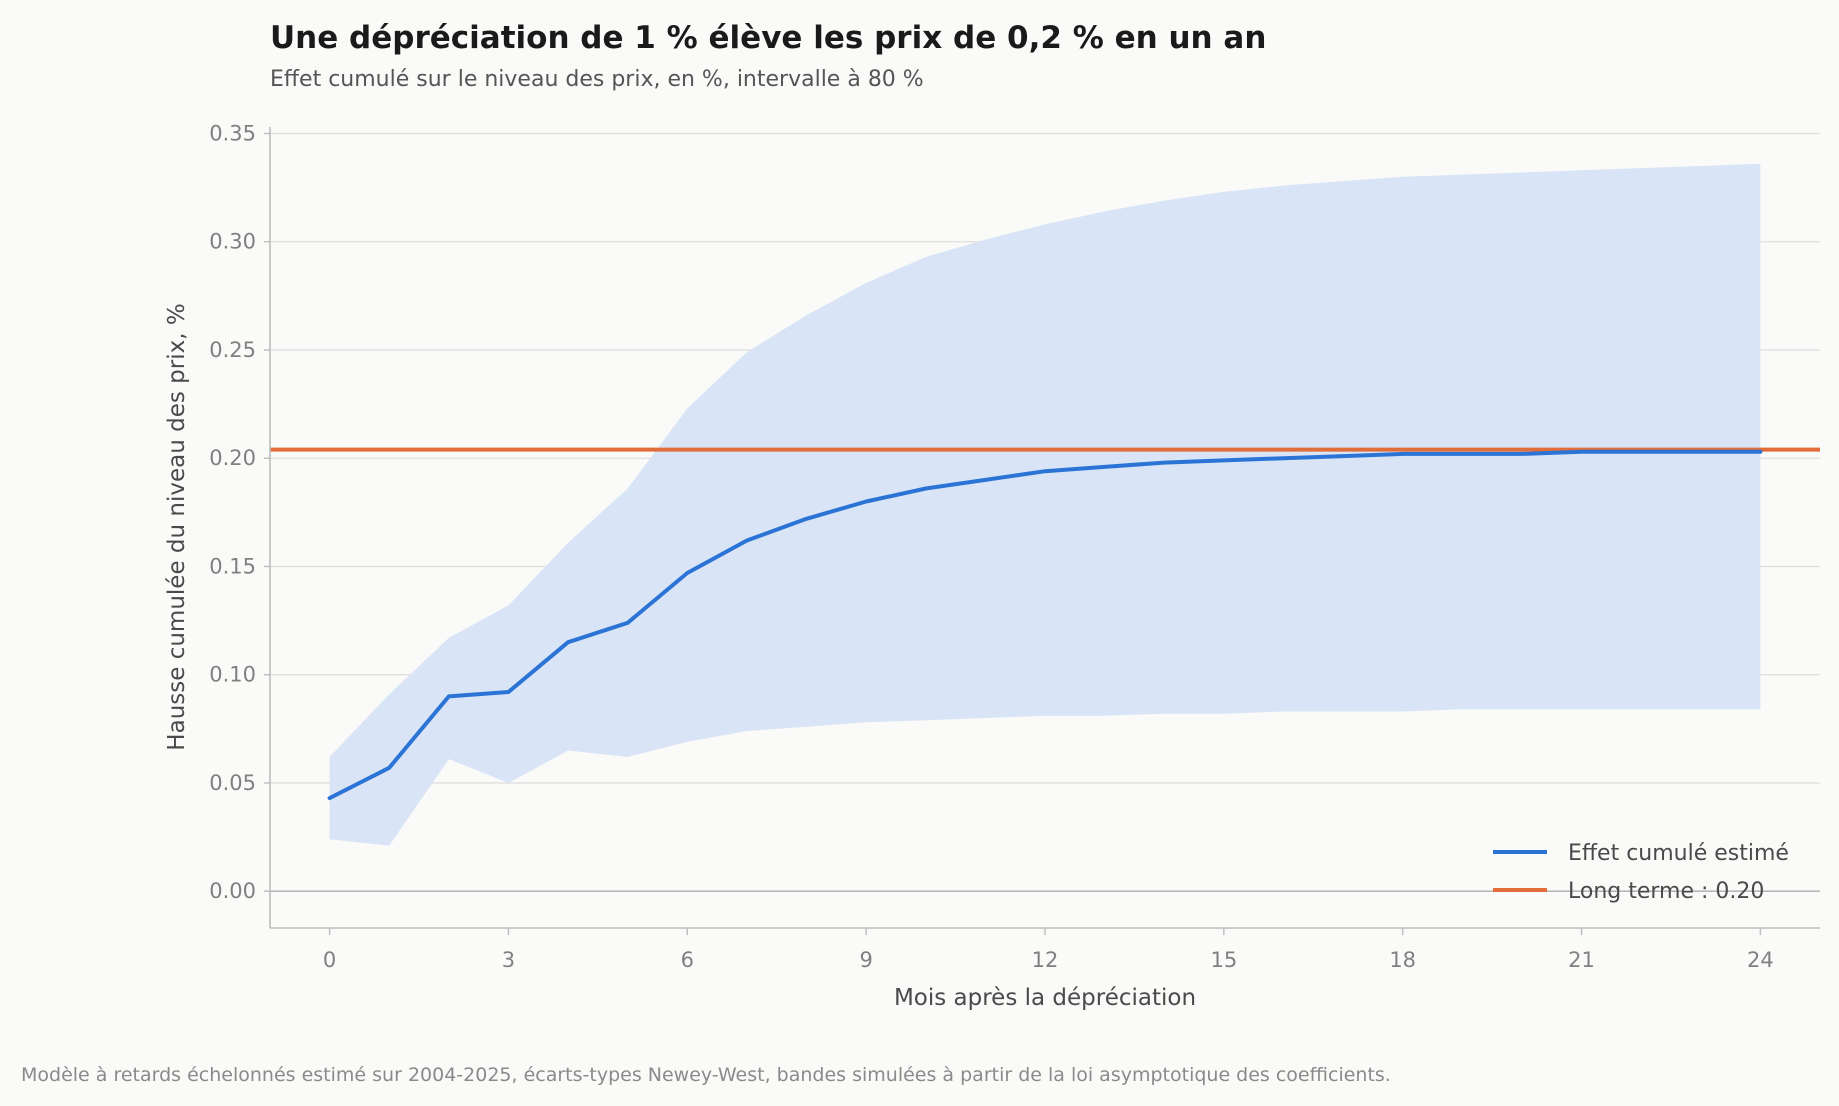 This screenshot has width=1839, height=1106. I want to click on x-tick-label: 12, so click(1045, 960).